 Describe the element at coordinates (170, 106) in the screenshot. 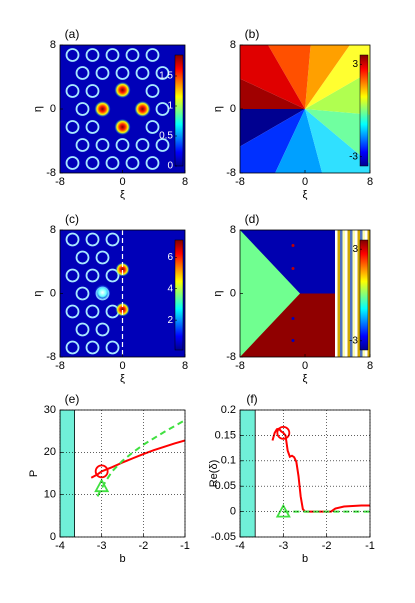

I see `colorbar-tick-label: 1` at that location.